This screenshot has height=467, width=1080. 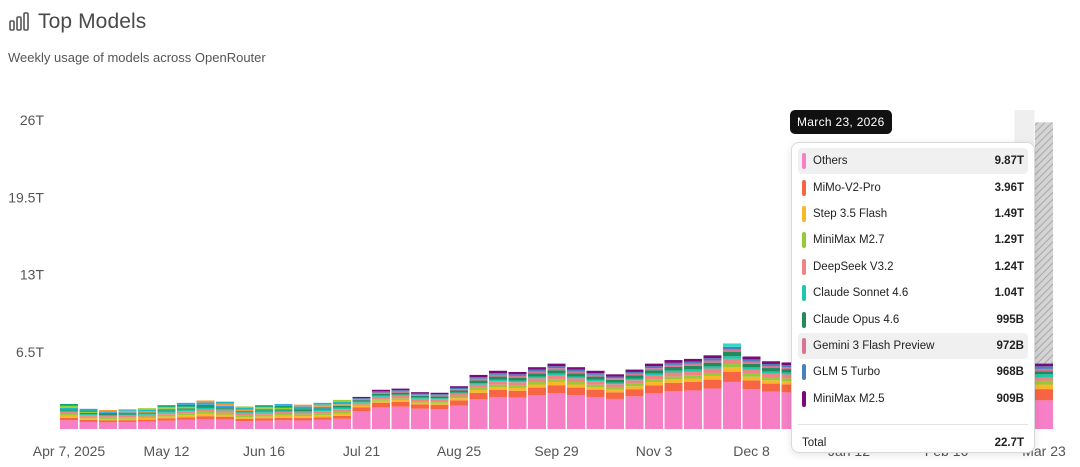 What do you see at coordinates (913, 293) in the screenshot?
I see `tooltip-row: Claude Sonnet 4.6 1.04T` at bounding box center [913, 293].